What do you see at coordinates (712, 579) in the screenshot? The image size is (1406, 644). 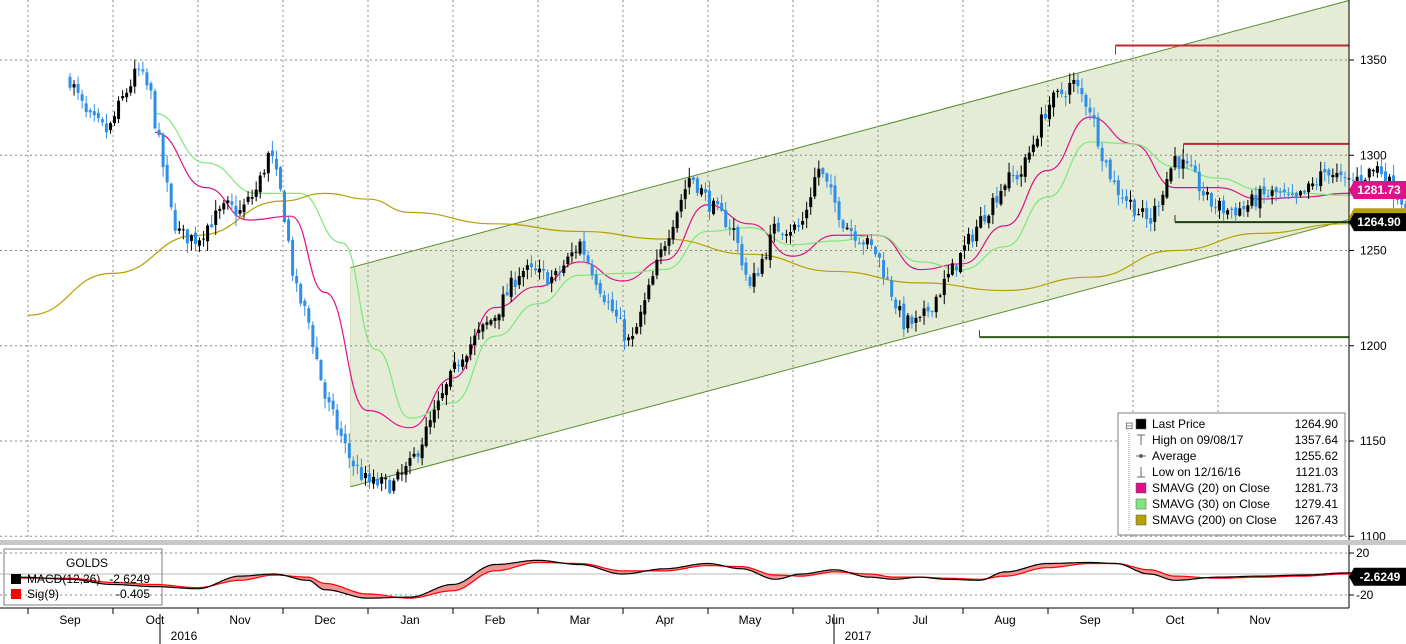 I see `macd-line` at bounding box center [712, 579].